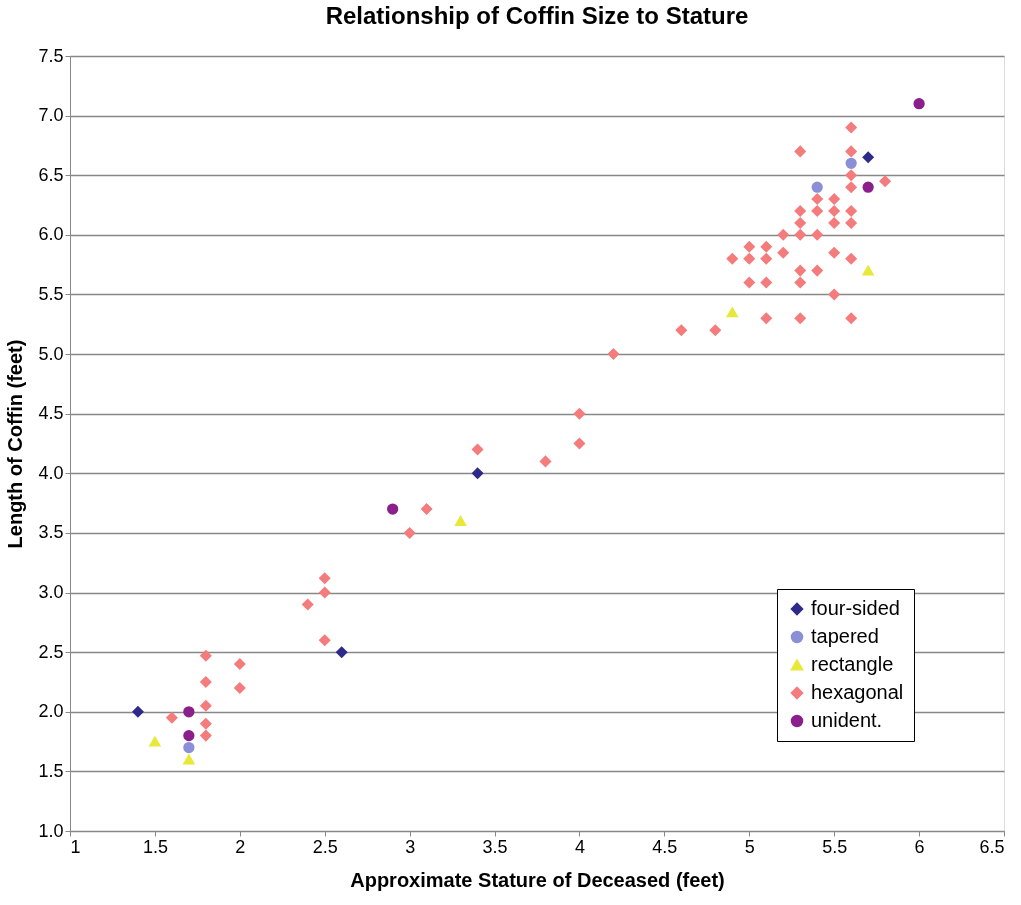 This screenshot has width=1021, height=905. Describe the element at coordinates (855, 608) in the screenshot. I see `legend-label: four-sided` at that location.